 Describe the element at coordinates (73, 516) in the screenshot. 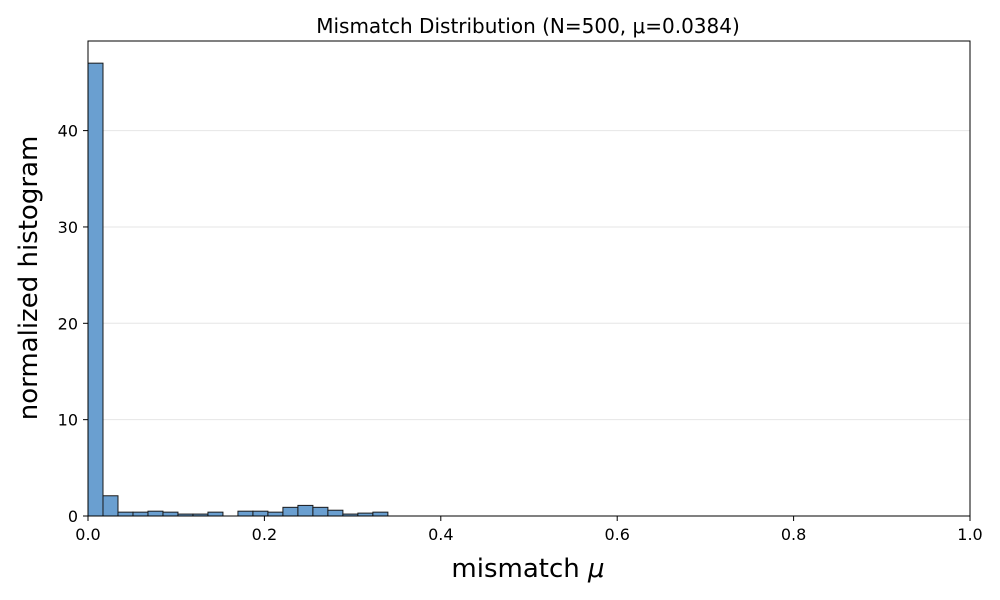

I see `y-tick-label-0: 0` at that location.